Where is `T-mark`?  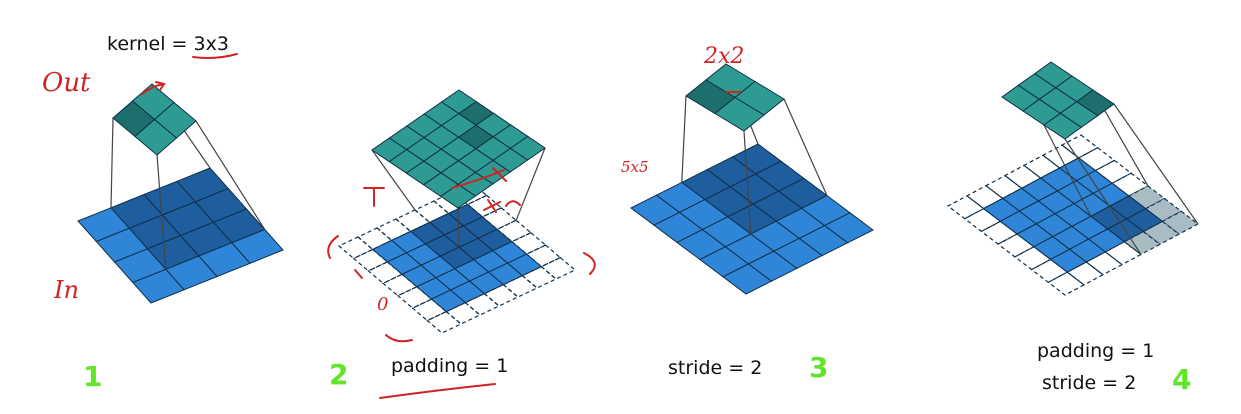 T-mark is located at coordinates (374, 197).